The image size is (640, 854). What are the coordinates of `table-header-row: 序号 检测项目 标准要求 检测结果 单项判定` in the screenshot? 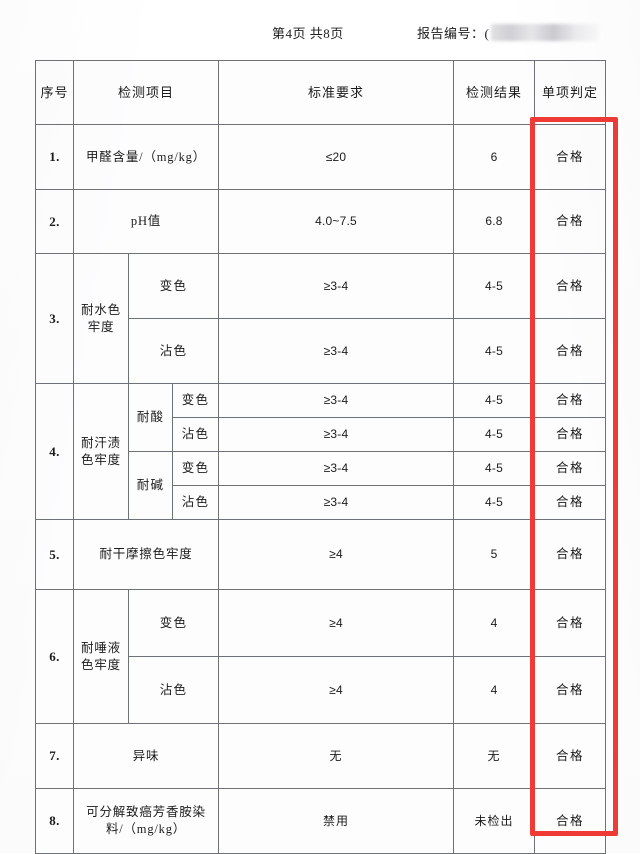 It's located at (321, 92).